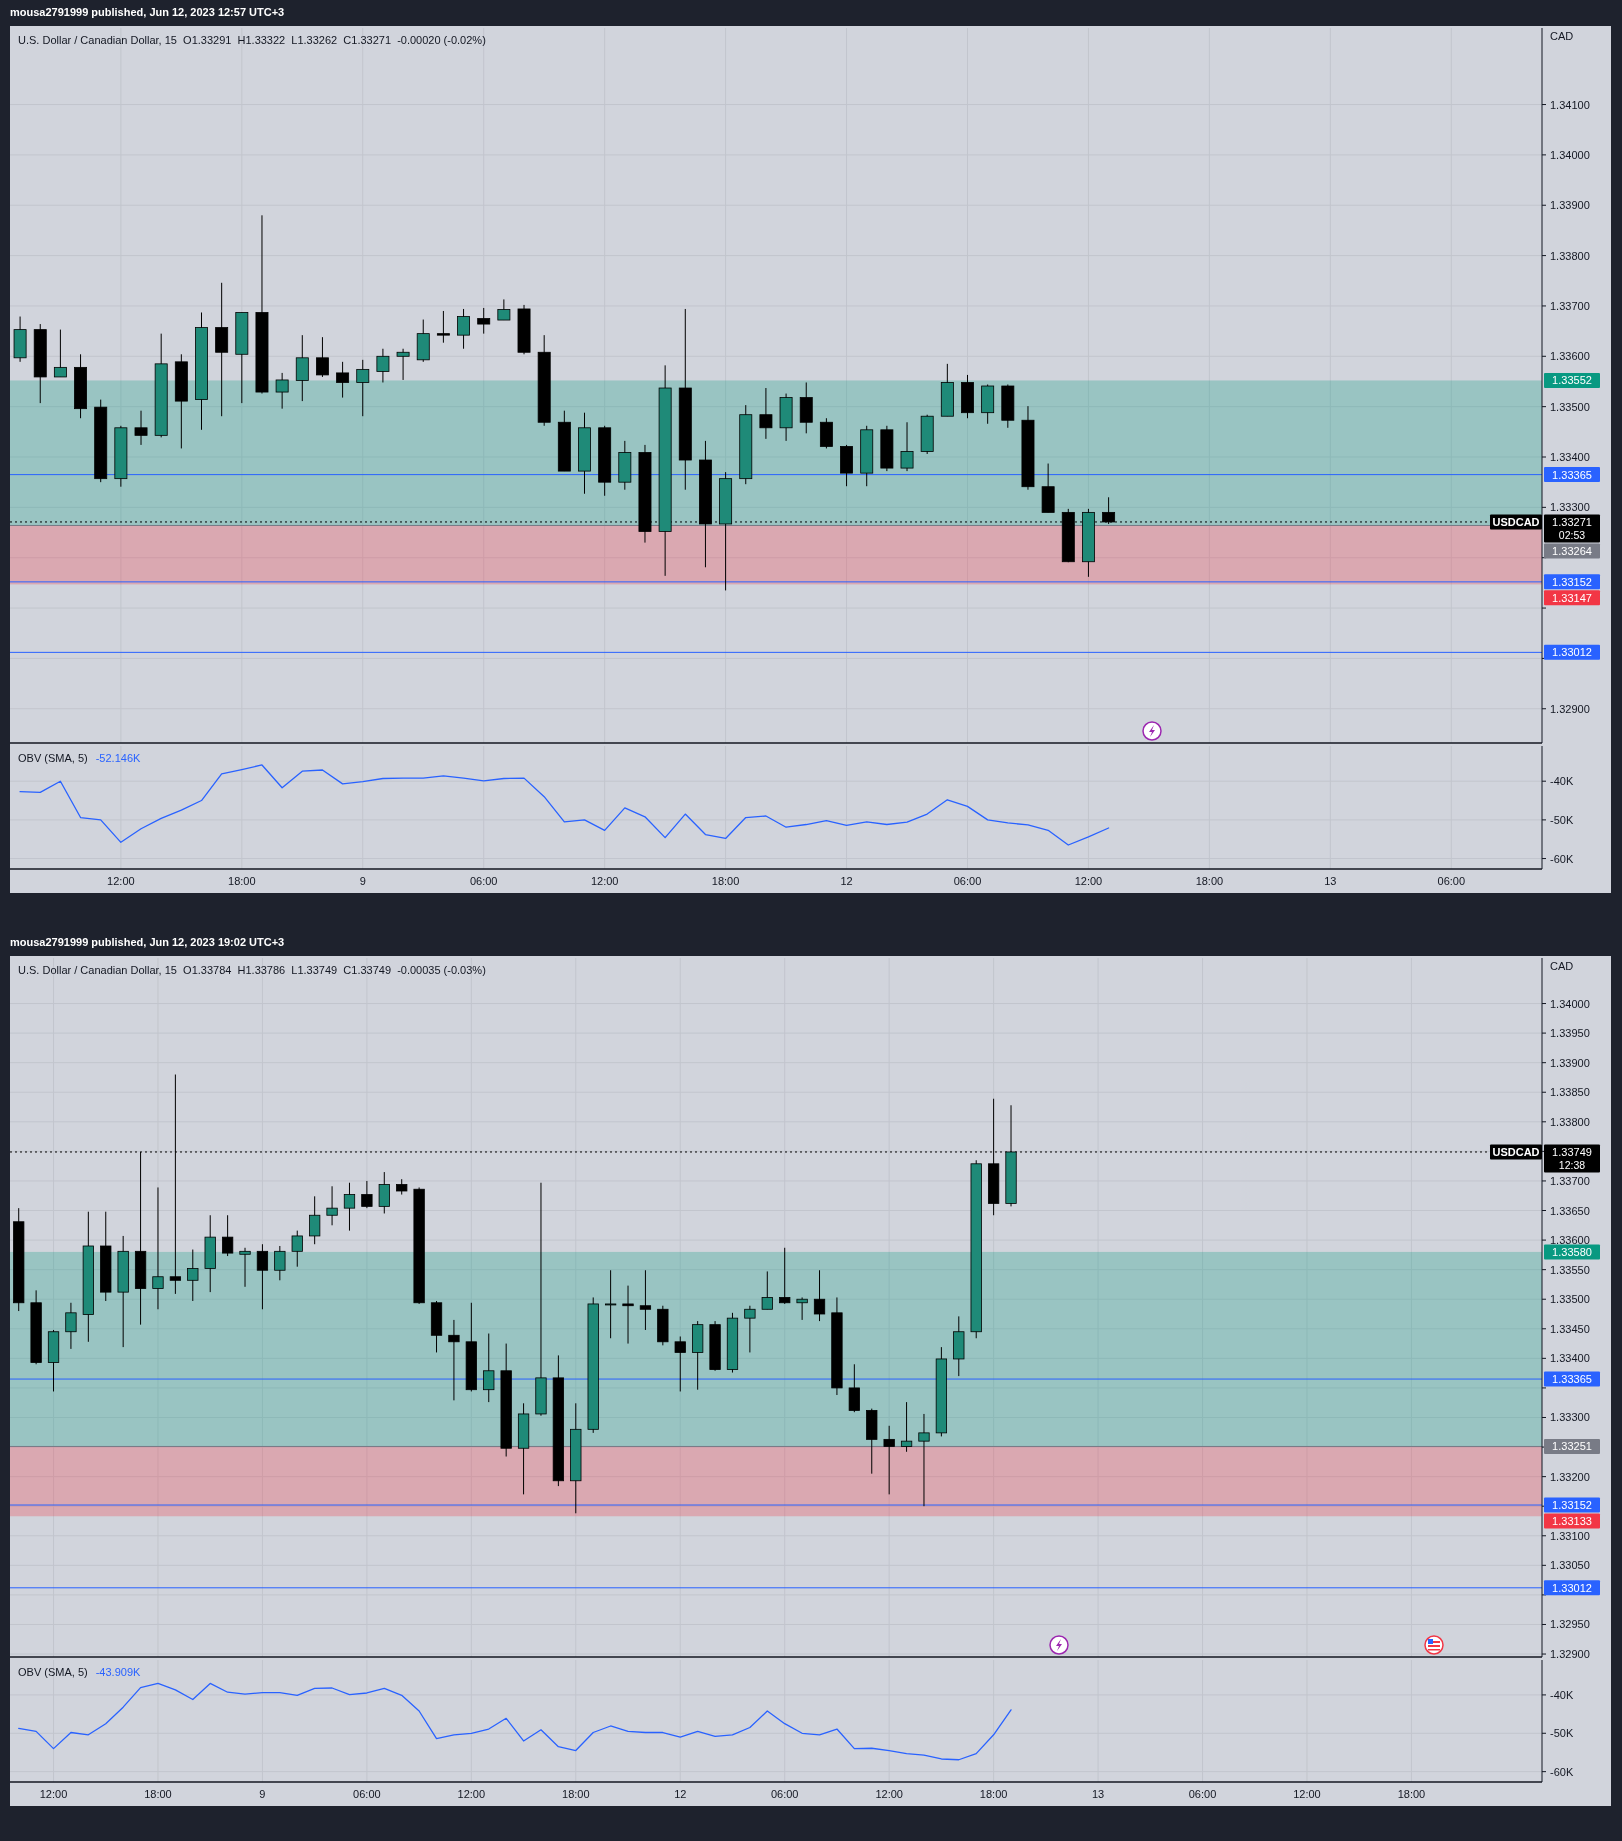 The height and width of the screenshot is (1841, 1622). Describe the element at coordinates (1570, 1565) in the screenshot. I see `y-tick-label: 1.33050` at that location.